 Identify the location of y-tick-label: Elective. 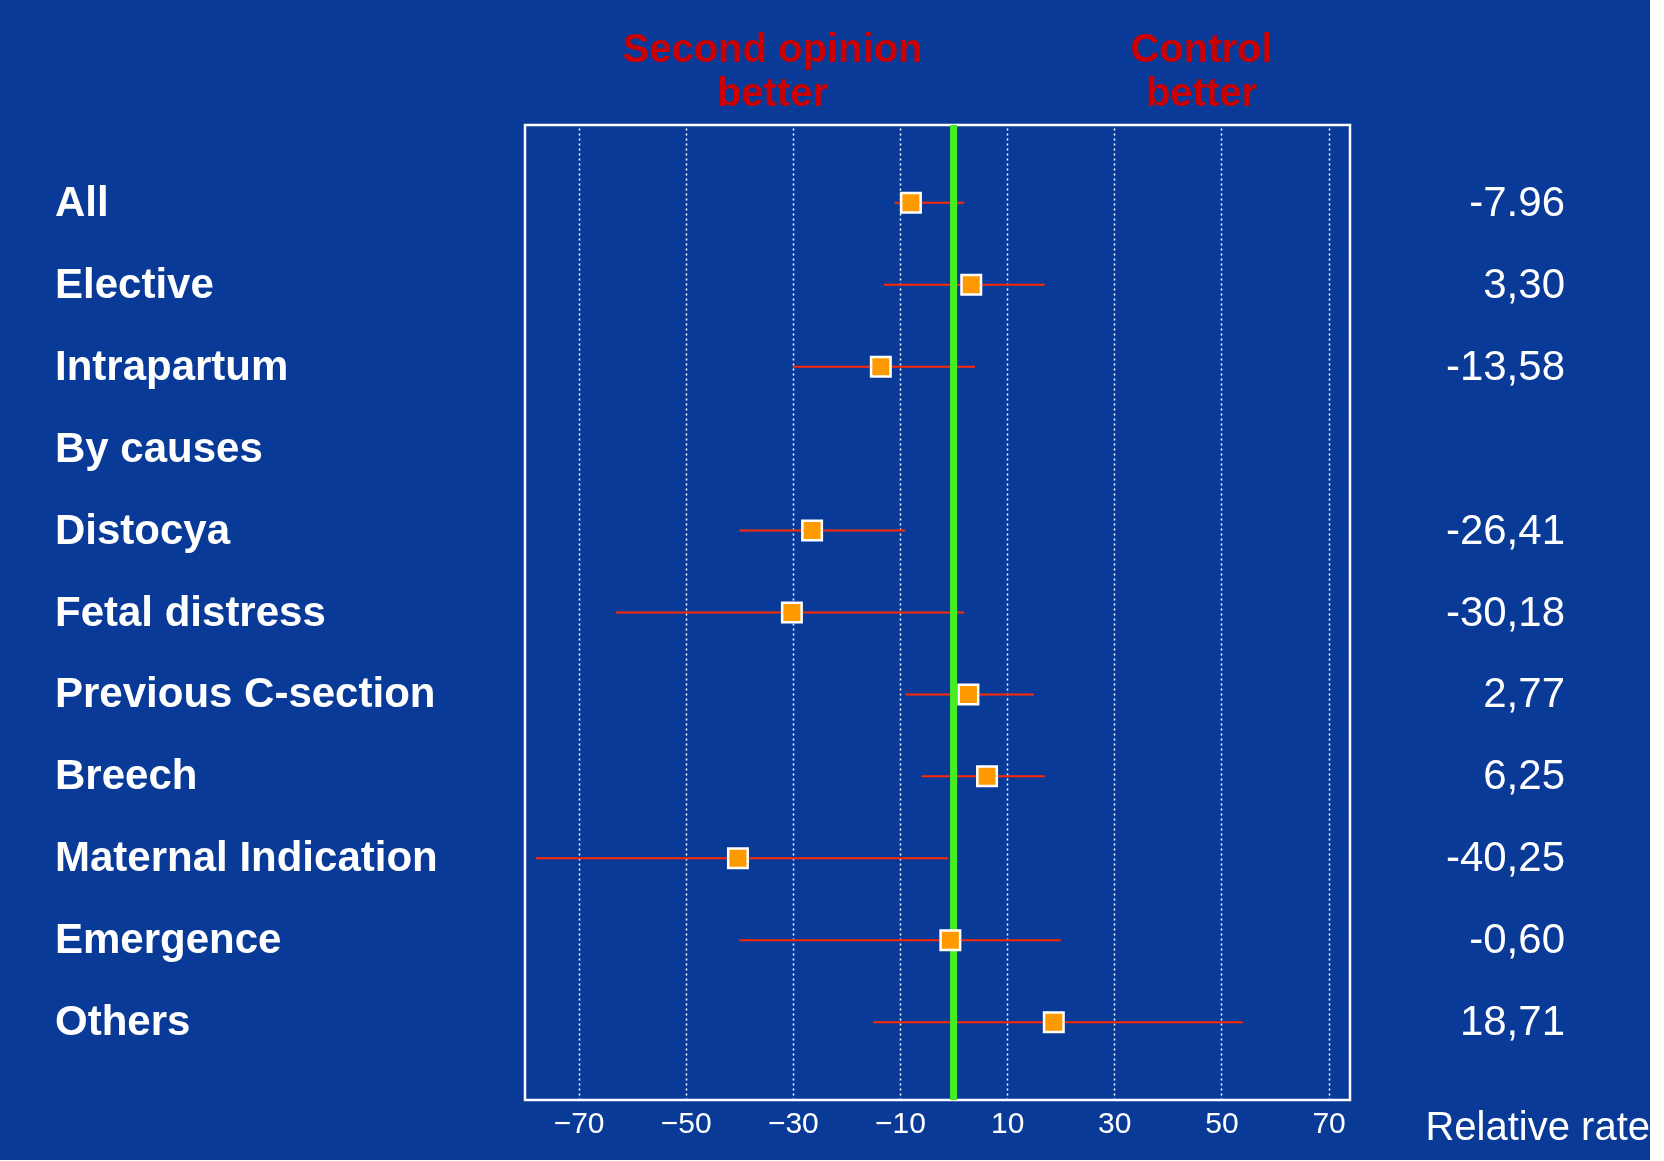
(134, 283).